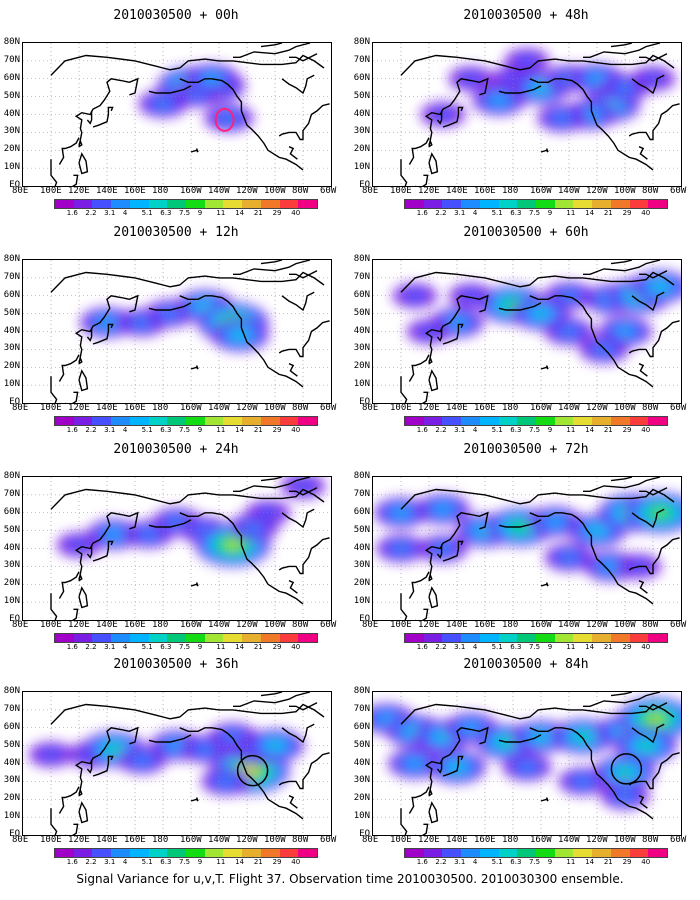  I want to click on lat-tick-label: 50N, so click(11, 312).